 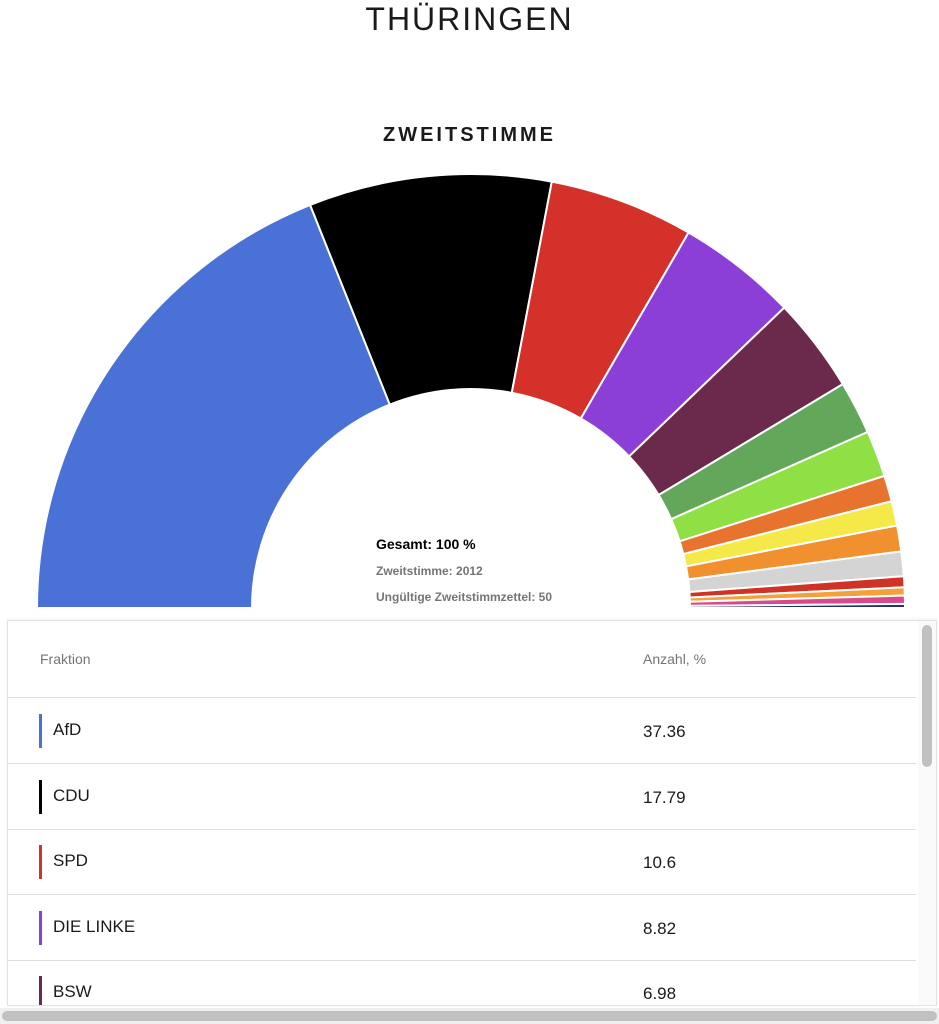 I want to click on party-share: 8.82, so click(x=660, y=928).